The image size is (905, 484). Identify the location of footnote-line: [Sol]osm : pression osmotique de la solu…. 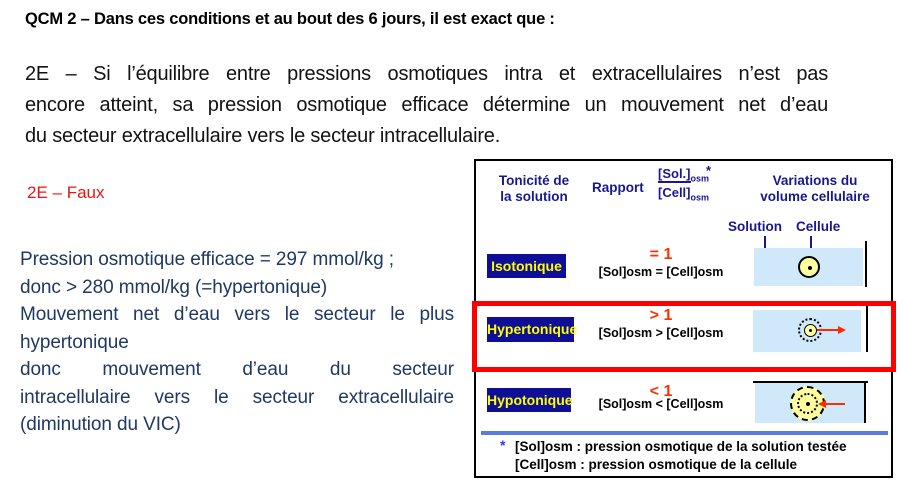
(681, 446).